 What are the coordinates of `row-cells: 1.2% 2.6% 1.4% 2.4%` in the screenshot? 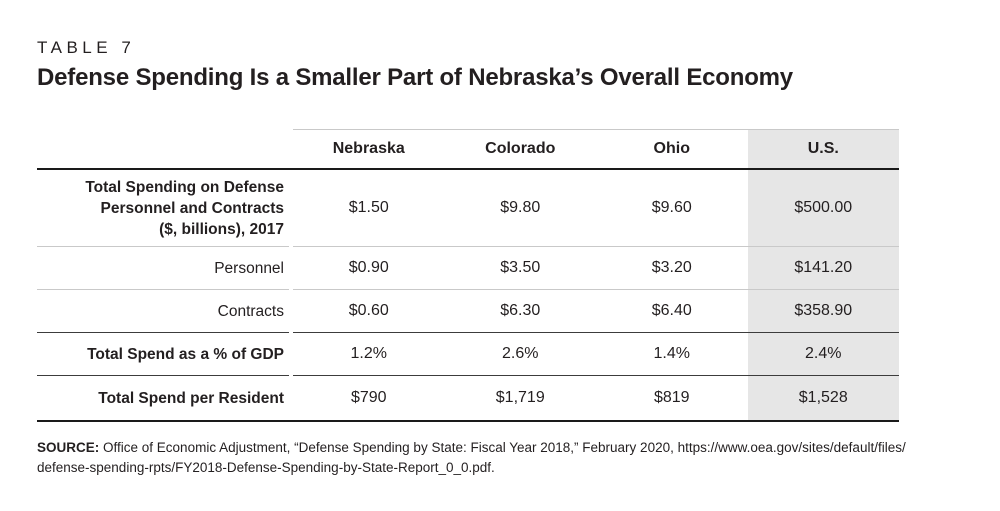 It's located at (596, 354).